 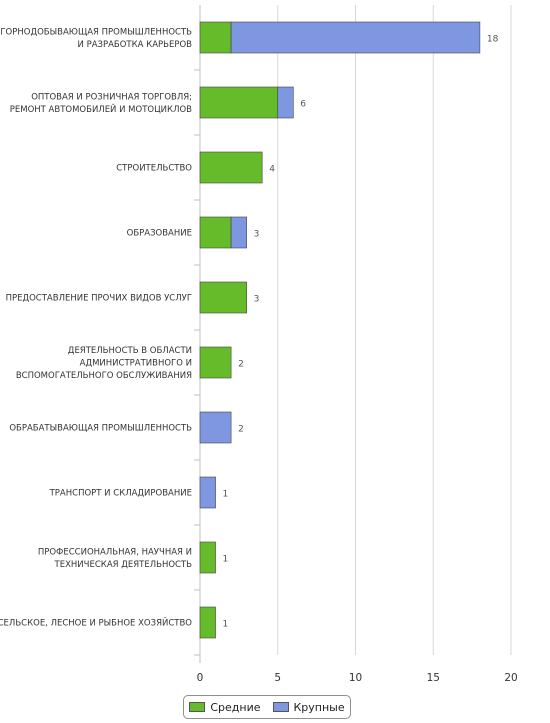 I want to click on bar-total-label: 18, so click(x=493, y=40).